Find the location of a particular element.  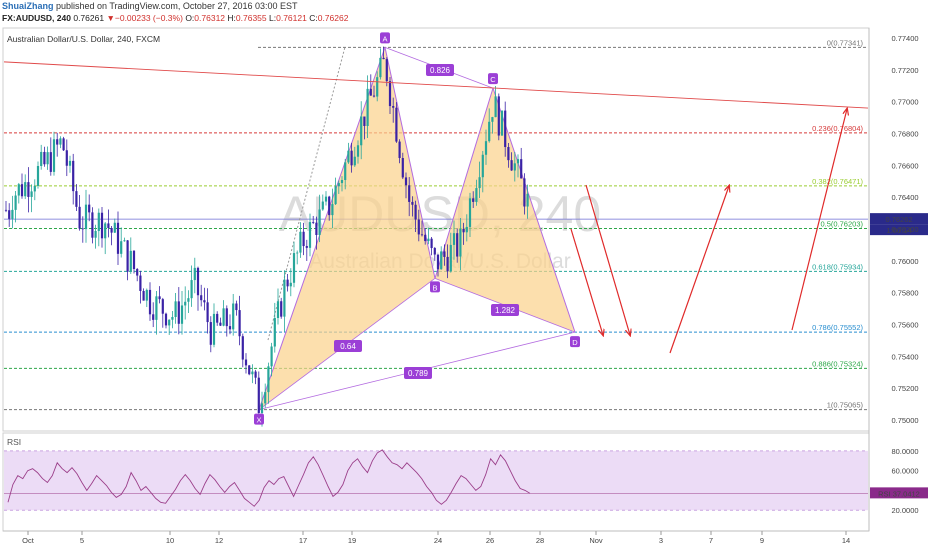

open-label: O: is located at coordinates (190, 18).